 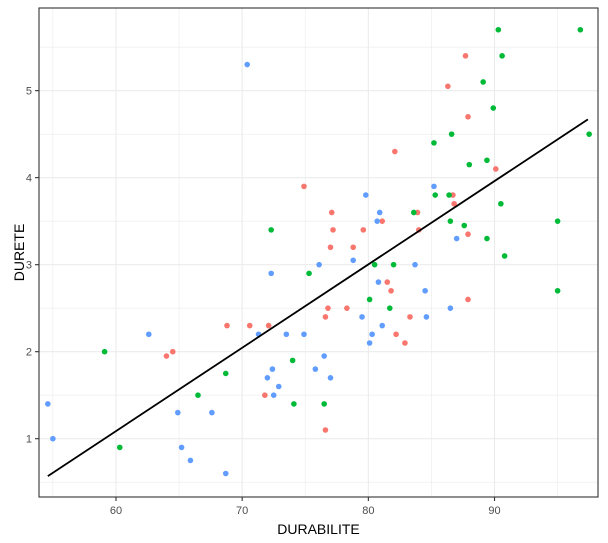 What do you see at coordinates (305, 507) in the screenshot?
I see `x-axis-ticks: 60 70 80 90` at bounding box center [305, 507].